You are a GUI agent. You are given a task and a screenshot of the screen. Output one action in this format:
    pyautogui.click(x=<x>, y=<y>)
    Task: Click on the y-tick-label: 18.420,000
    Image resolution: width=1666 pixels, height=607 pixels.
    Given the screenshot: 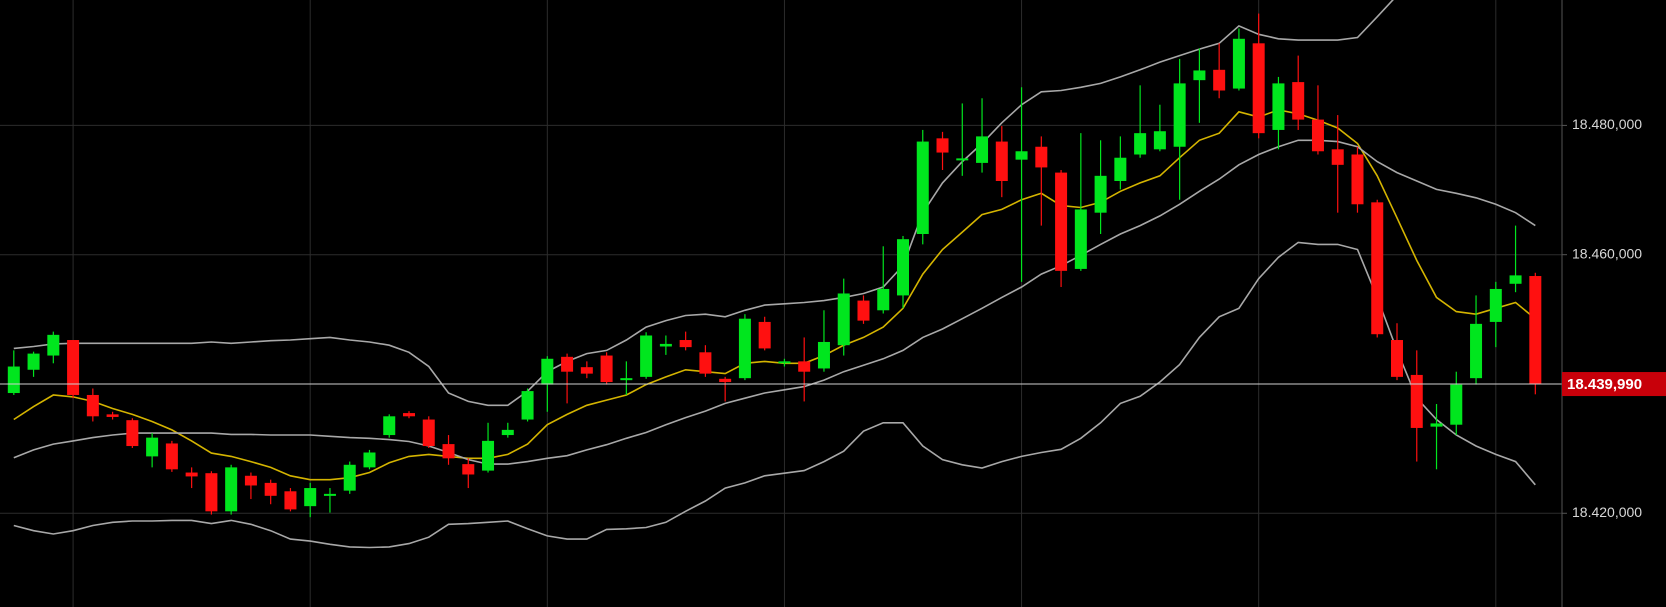 What is the action you would take?
    pyautogui.click(x=1607, y=512)
    